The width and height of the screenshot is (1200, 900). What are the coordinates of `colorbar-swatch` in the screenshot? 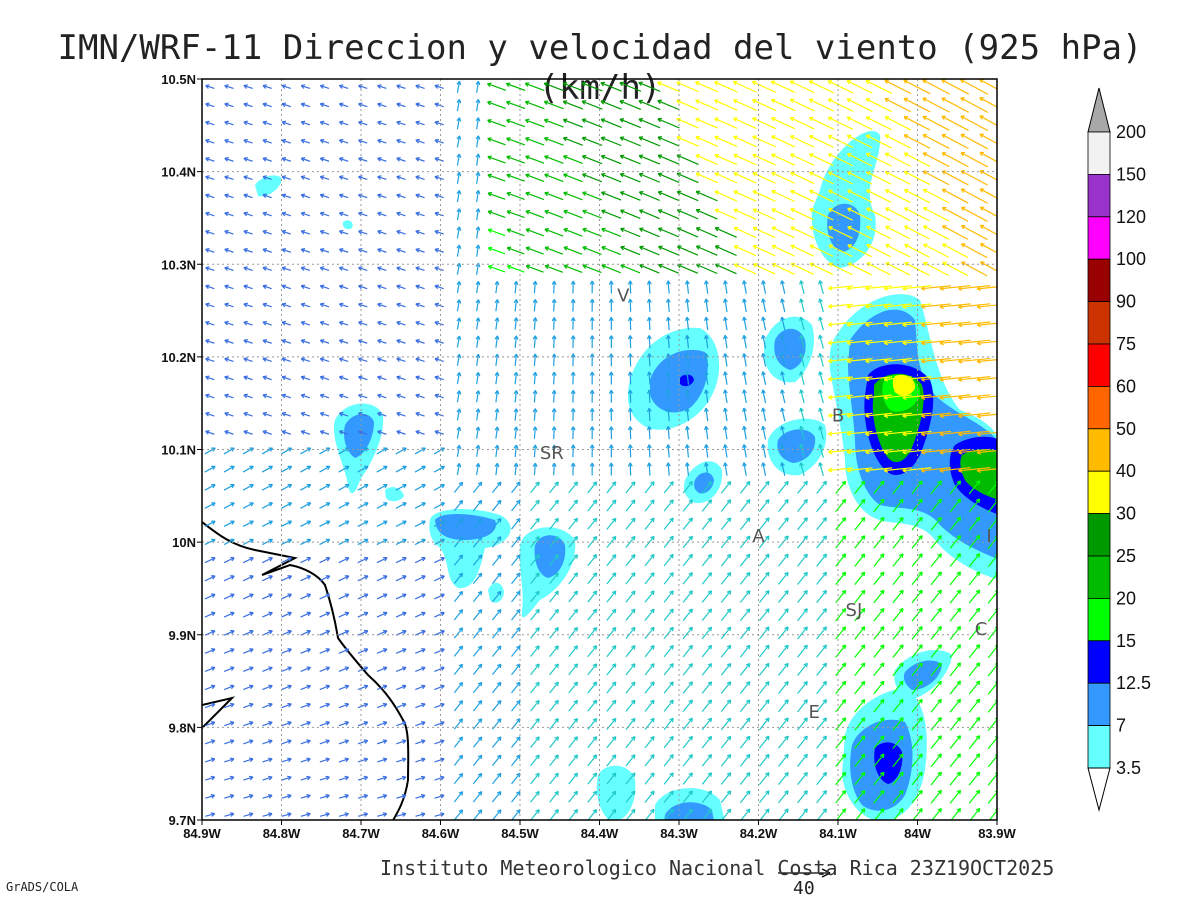 It's located at (1099, 704).